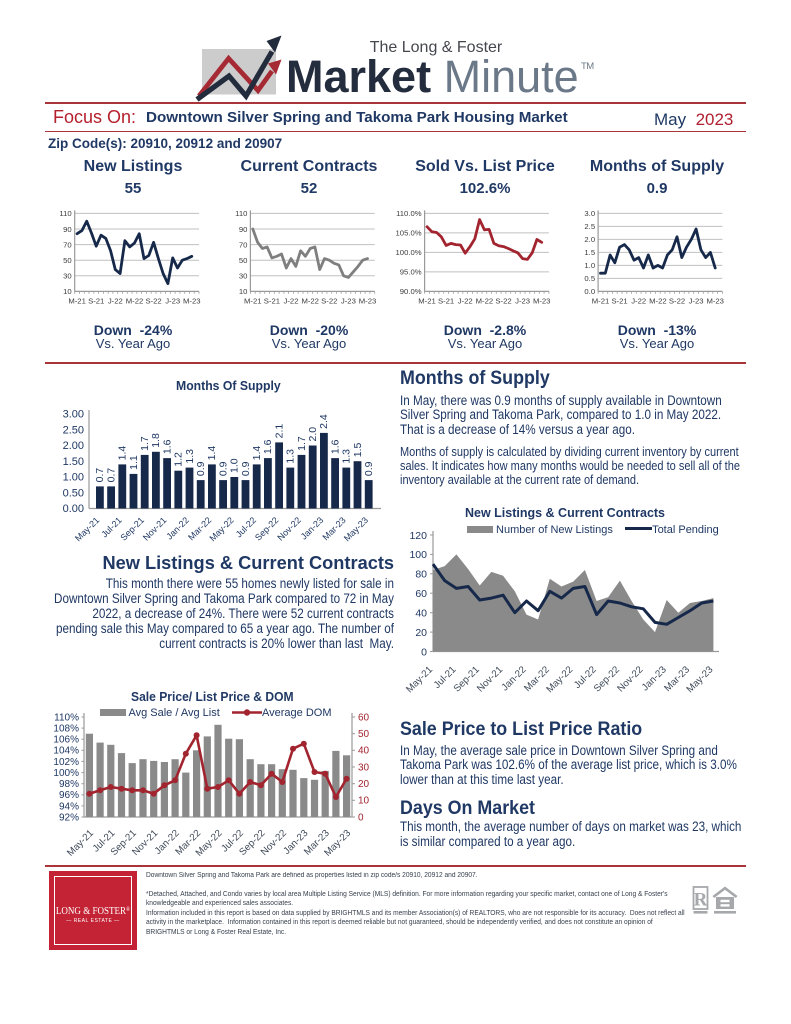 This screenshot has height=1024, width=791. I want to click on svg-text: 2.5, so click(589, 226).